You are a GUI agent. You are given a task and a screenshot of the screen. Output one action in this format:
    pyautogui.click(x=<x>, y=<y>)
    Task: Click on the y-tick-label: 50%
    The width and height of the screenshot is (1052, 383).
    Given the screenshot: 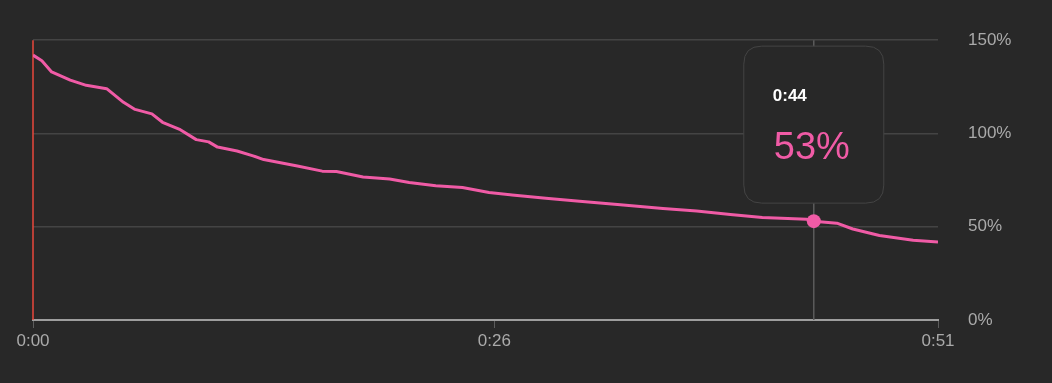 What is the action you would take?
    pyautogui.click(x=985, y=226)
    